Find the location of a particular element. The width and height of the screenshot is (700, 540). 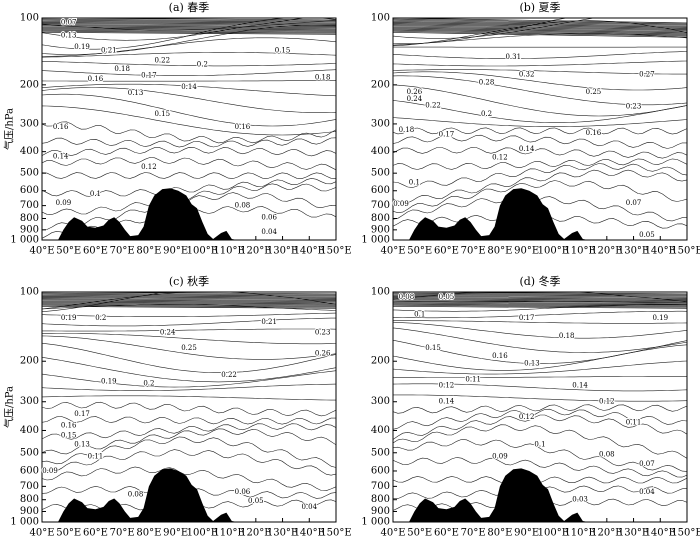

contour-label: 0.16 is located at coordinates (594, 133).